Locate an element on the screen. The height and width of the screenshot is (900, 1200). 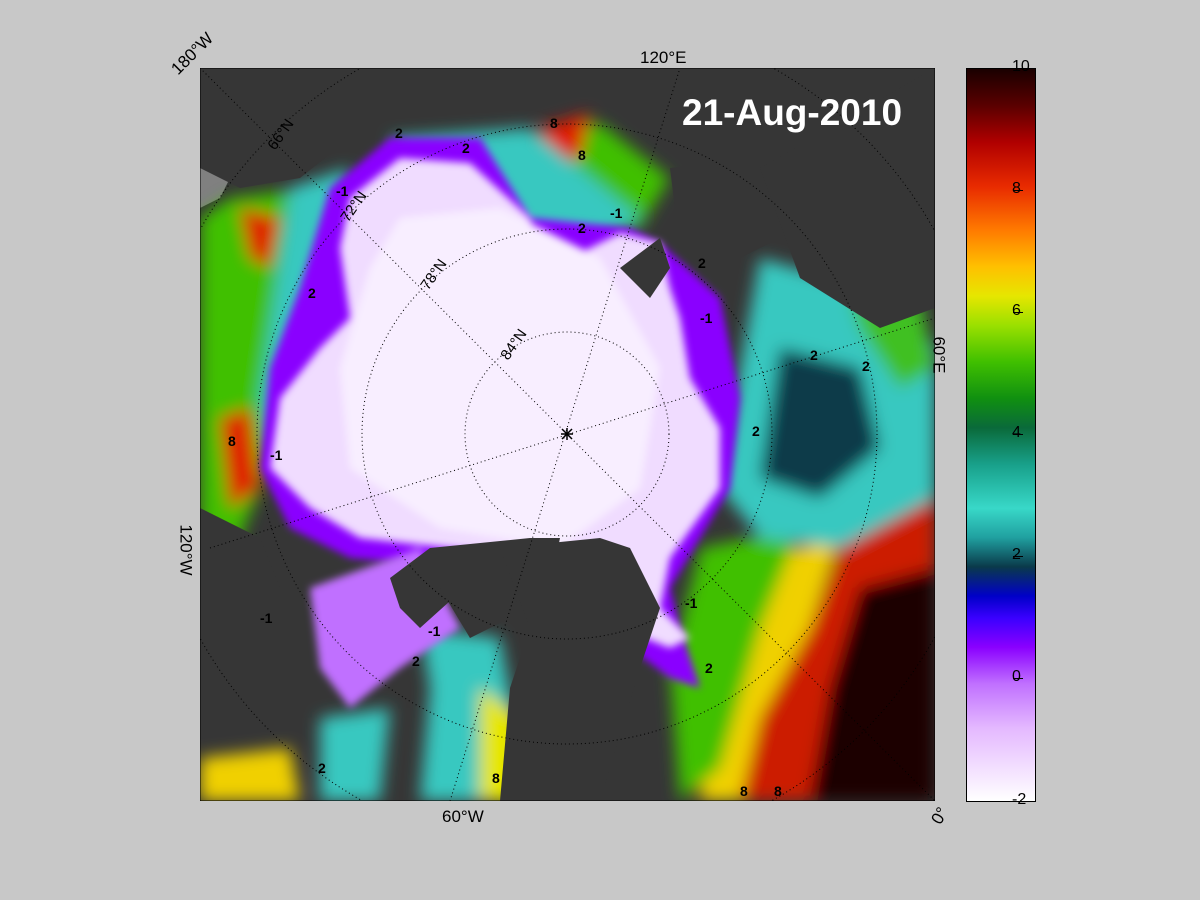
colorbar-label: 6 is located at coordinates (1016, 310).